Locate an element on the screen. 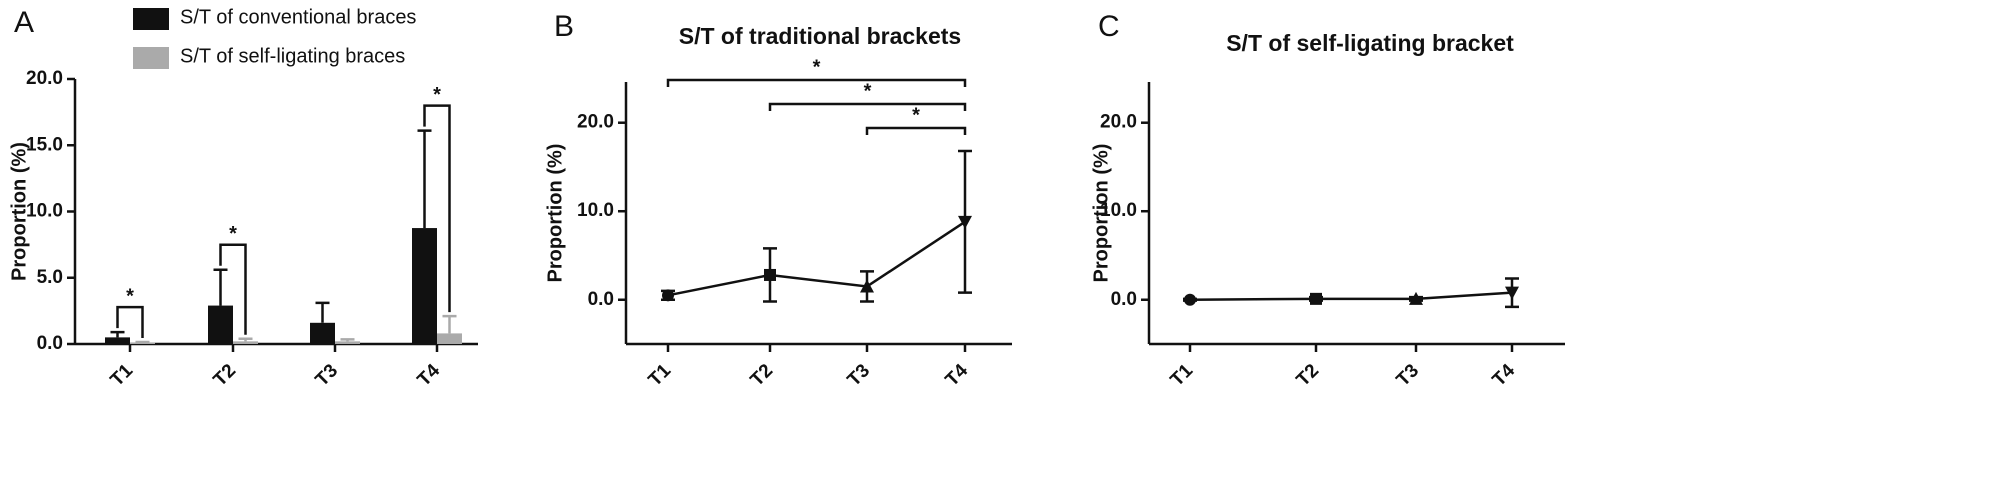  legend-label: S/T of conventional braces is located at coordinates (298, 17).